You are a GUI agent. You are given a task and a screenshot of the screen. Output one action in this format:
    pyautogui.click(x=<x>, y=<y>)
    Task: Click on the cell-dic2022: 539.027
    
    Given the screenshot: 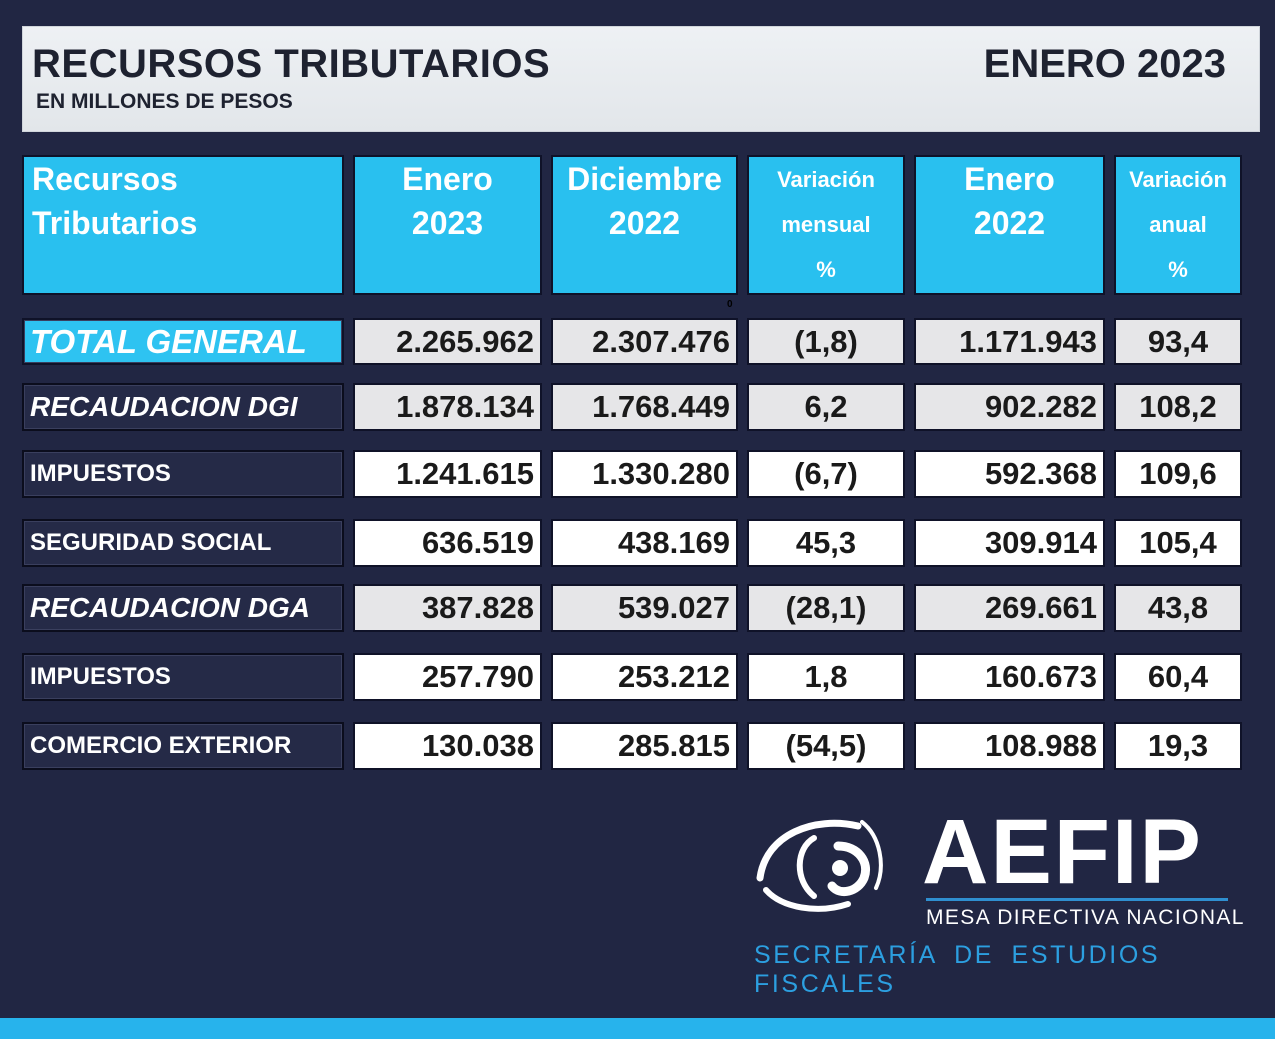 What is the action you would take?
    pyautogui.click(x=644, y=608)
    